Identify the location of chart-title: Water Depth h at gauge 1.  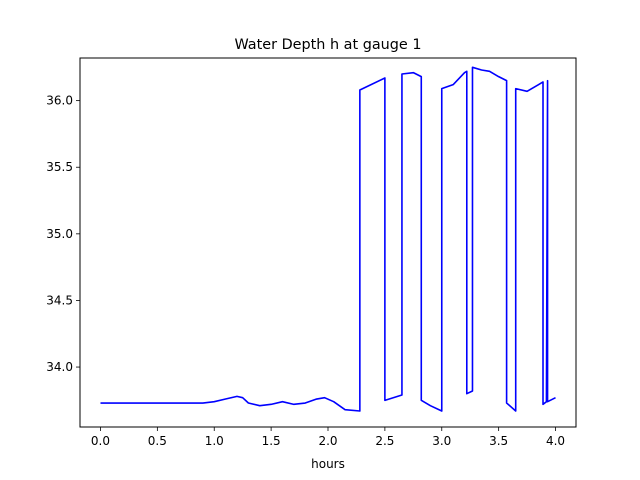
(327, 45).